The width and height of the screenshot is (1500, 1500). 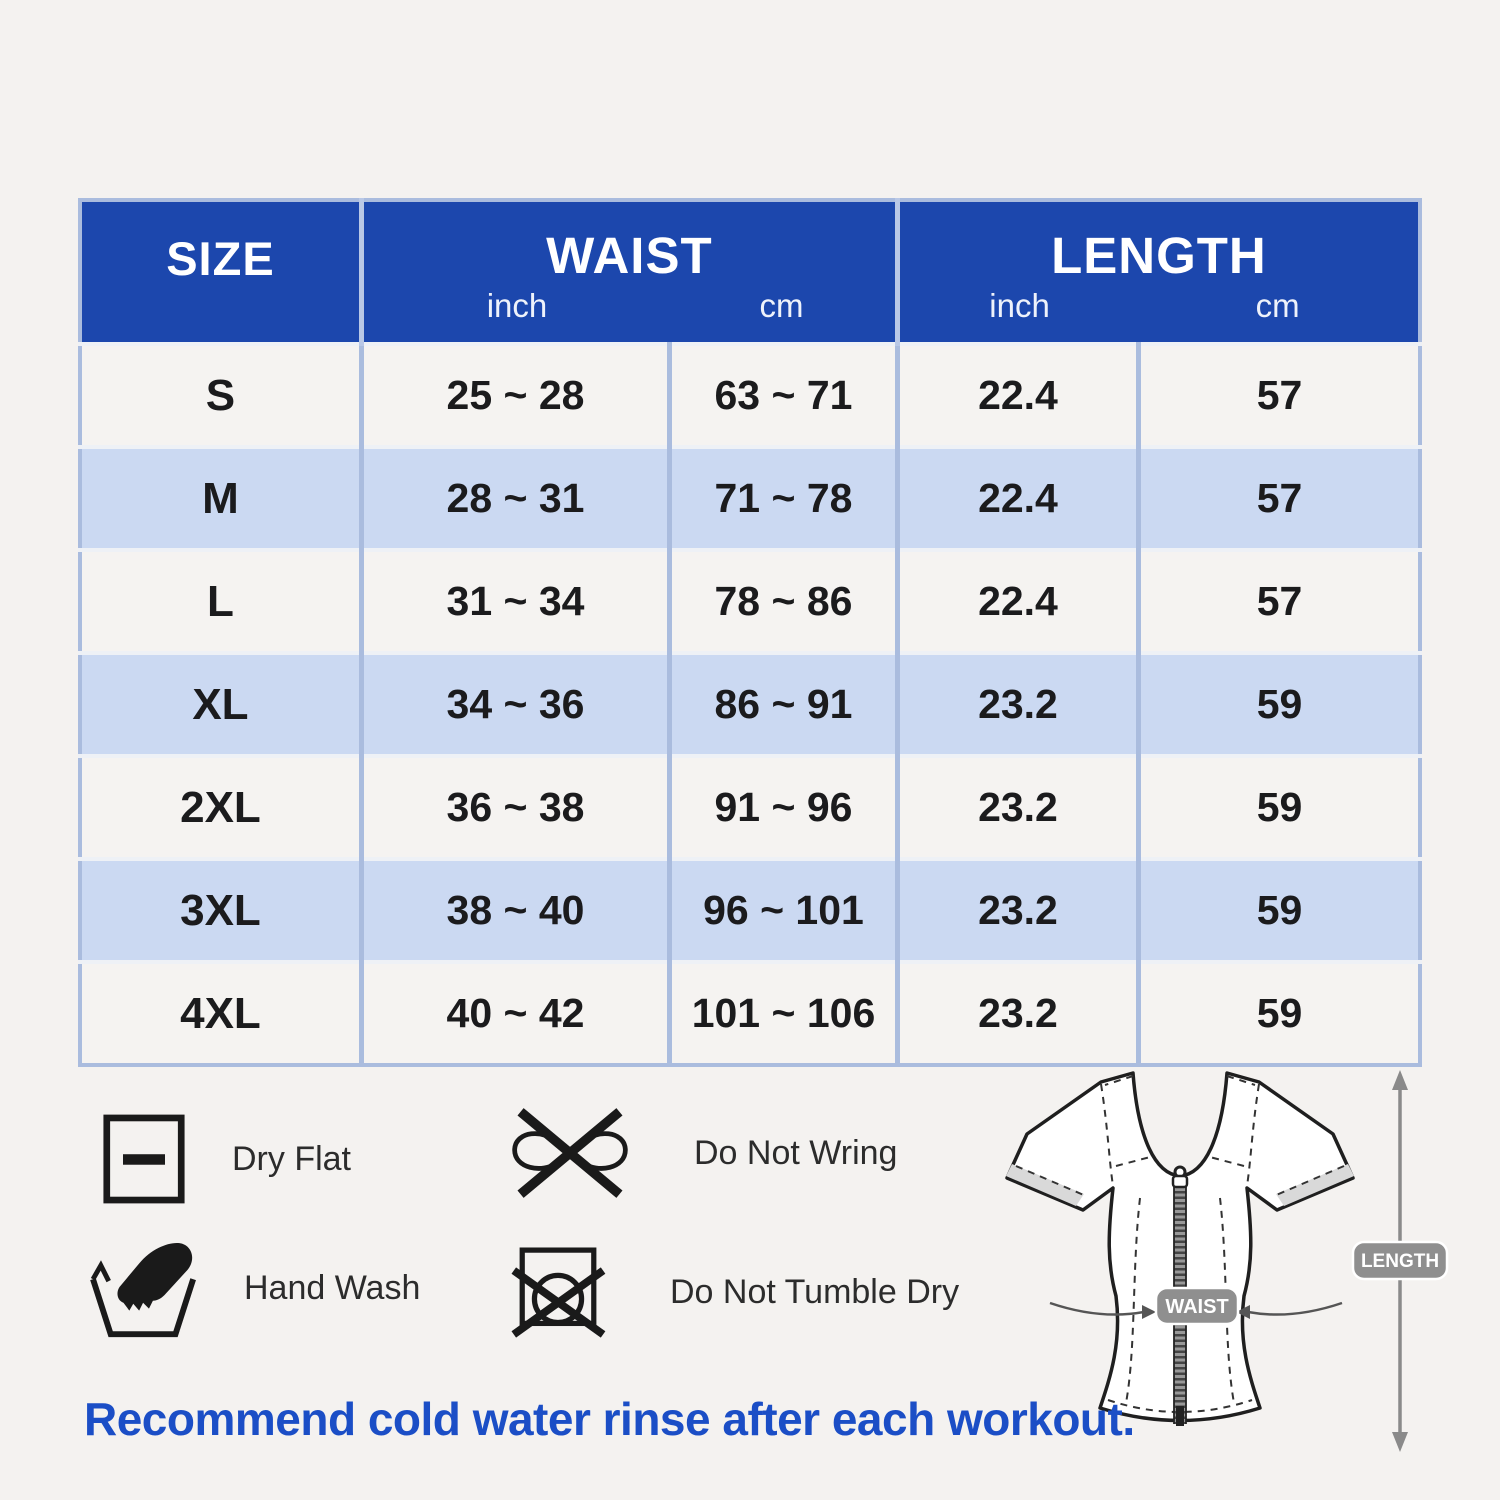 I want to click on col-header-size: SIZE, so click(x=221, y=272).